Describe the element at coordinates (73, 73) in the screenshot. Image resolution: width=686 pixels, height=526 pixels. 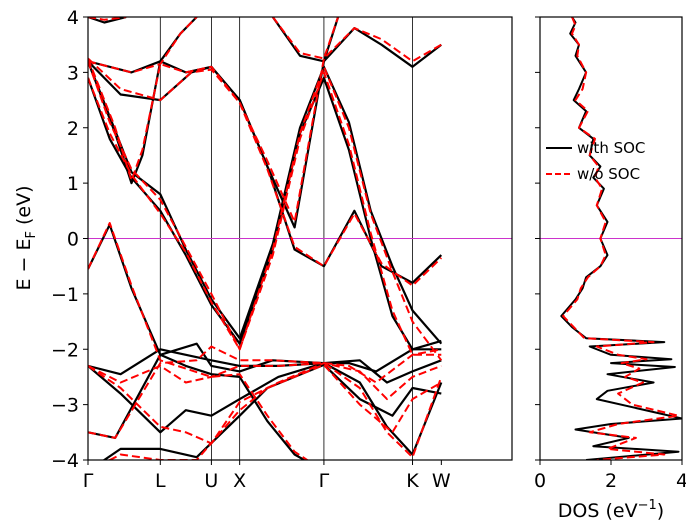
I see `y-tick-label: 3` at that location.